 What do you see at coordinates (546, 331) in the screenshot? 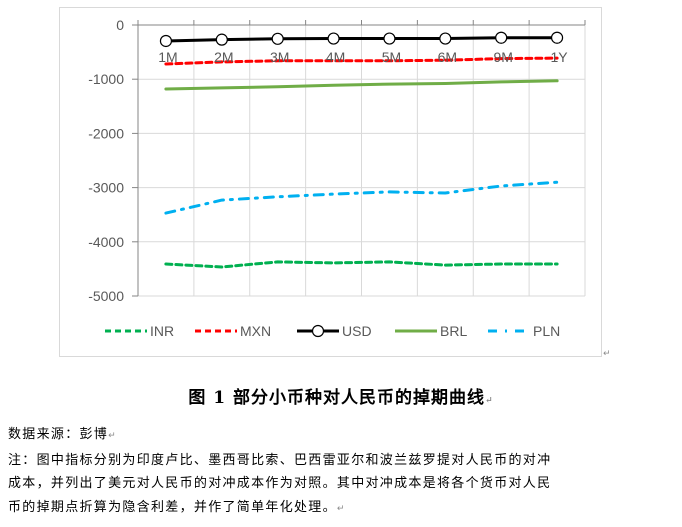
I see `legend-label: PLN` at bounding box center [546, 331].